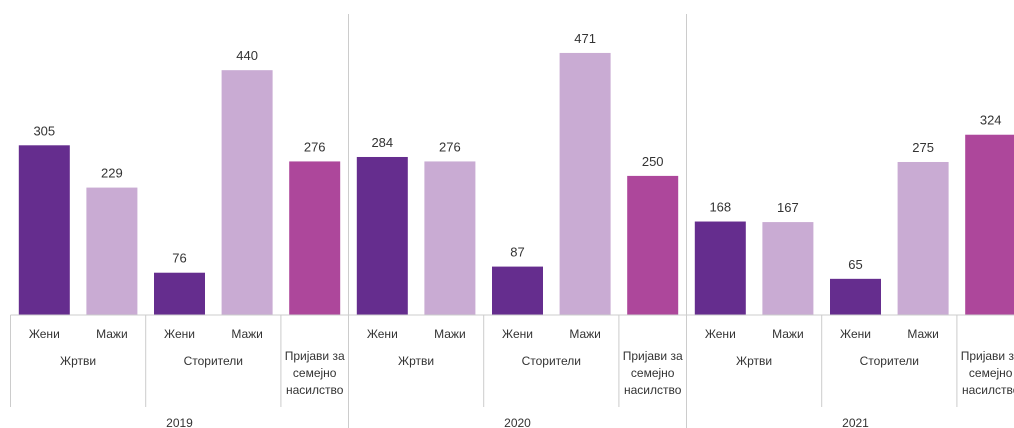  Describe the element at coordinates (382, 142) in the screenshot. I see `data-label: 284` at that location.